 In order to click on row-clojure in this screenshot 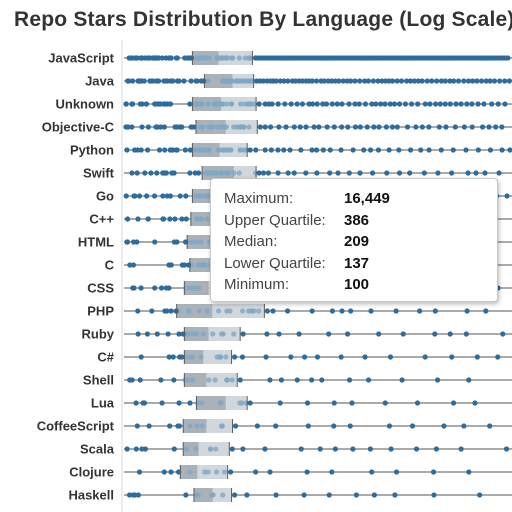, I will do `click(318, 472)`.